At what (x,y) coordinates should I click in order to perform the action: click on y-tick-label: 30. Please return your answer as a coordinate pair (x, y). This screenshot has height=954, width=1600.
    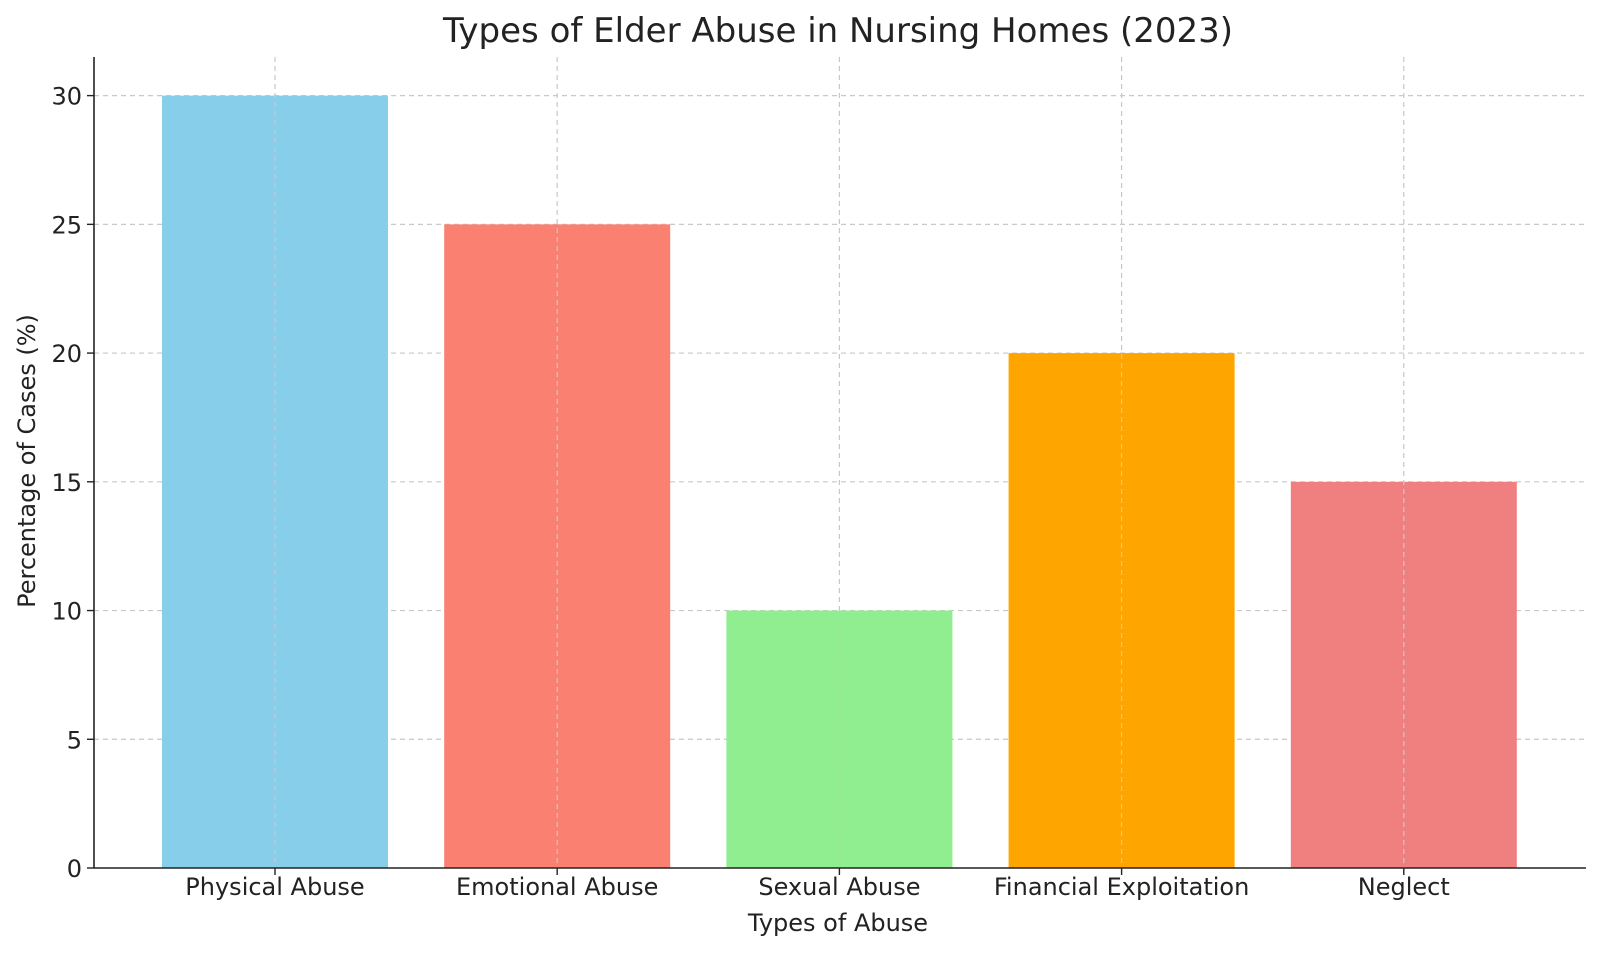
    Looking at the image, I should click on (66, 97).